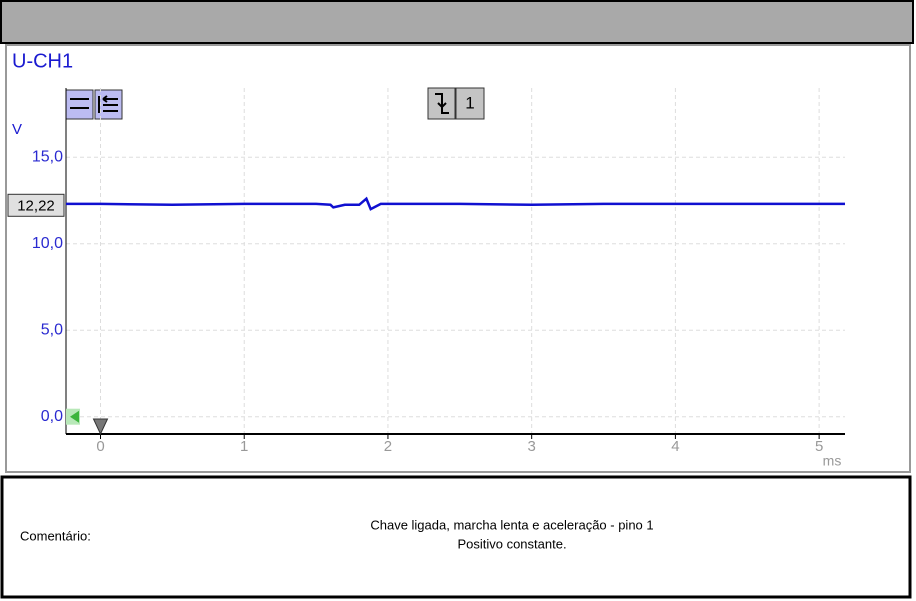 The width and height of the screenshot is (916, 601). What do you see at coordinates (52, 416) in the screenshot?
I see `y-tick-label: 0,0` at bounding box center [52, 416].